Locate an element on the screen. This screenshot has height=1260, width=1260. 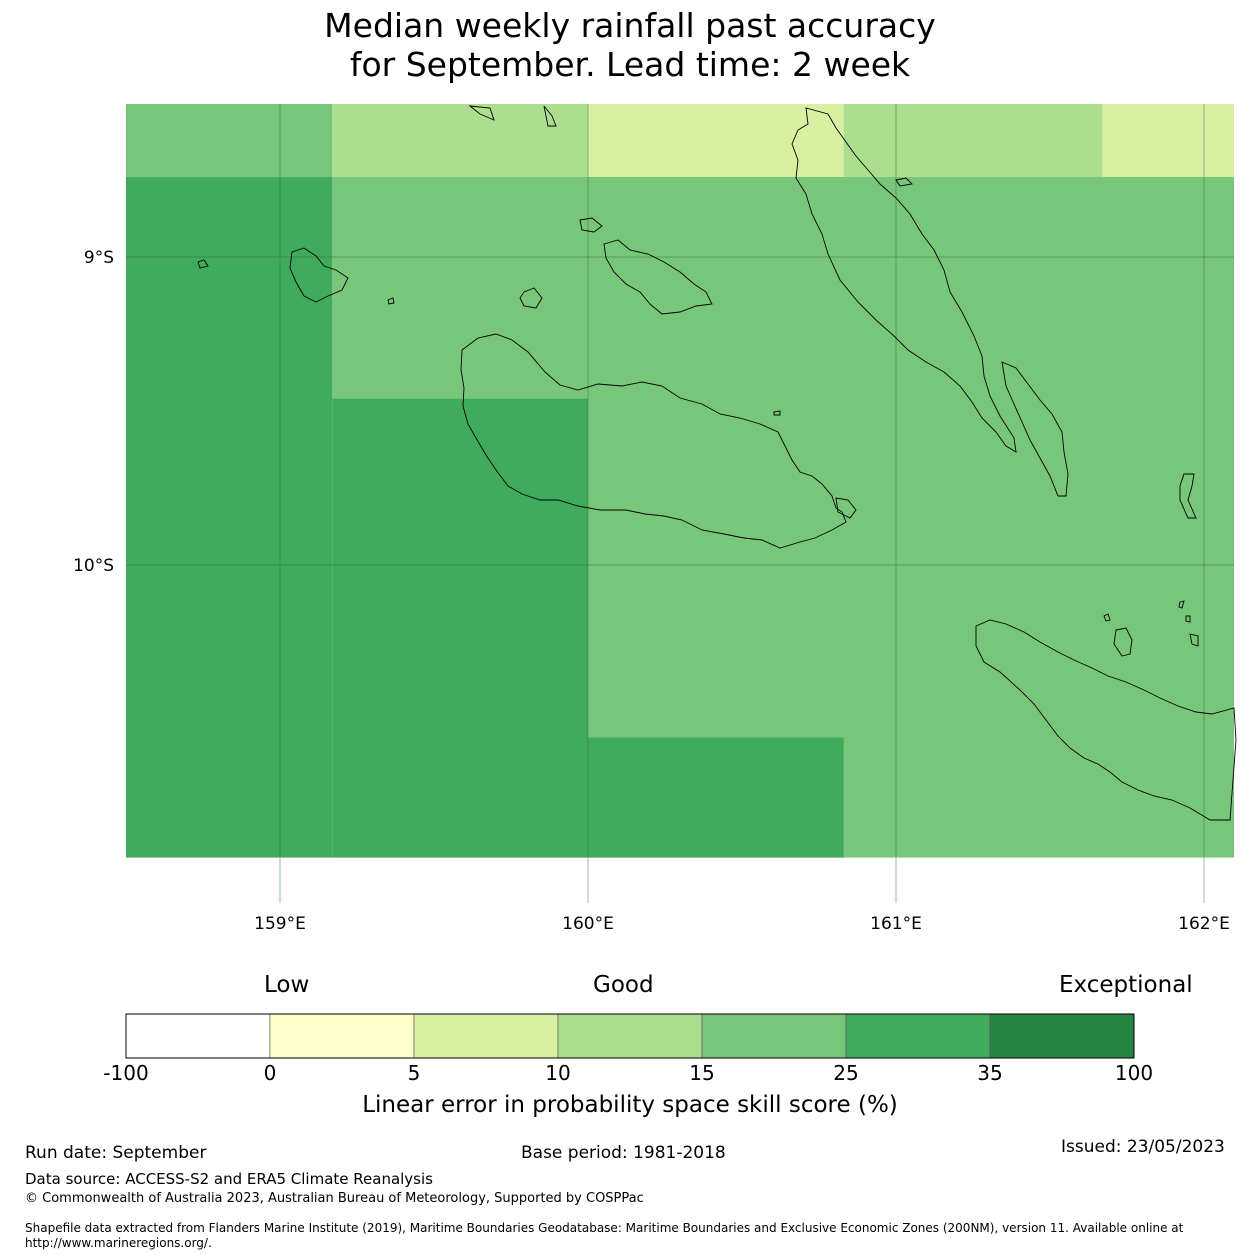
colorbar-tick-label: 5 is located at coordinates (414, 1073).